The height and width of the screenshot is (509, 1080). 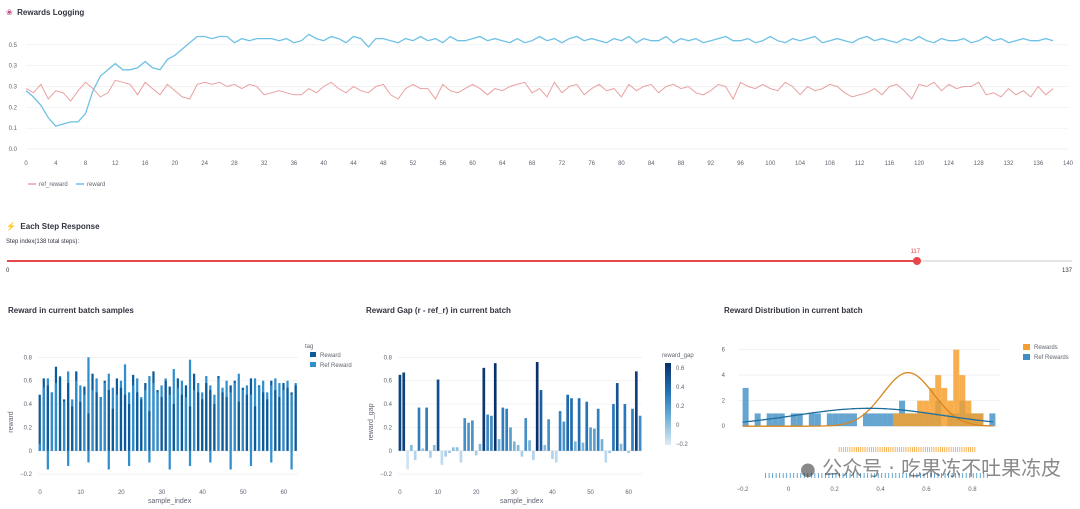 I want to click on x-tick-label: 56, so click(x=442, y=164).